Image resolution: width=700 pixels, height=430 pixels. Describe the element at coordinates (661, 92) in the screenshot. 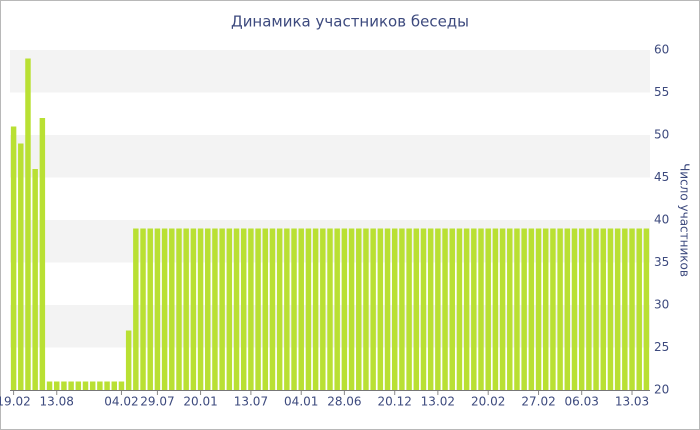

I see `y-tick-label: 55` at that location.